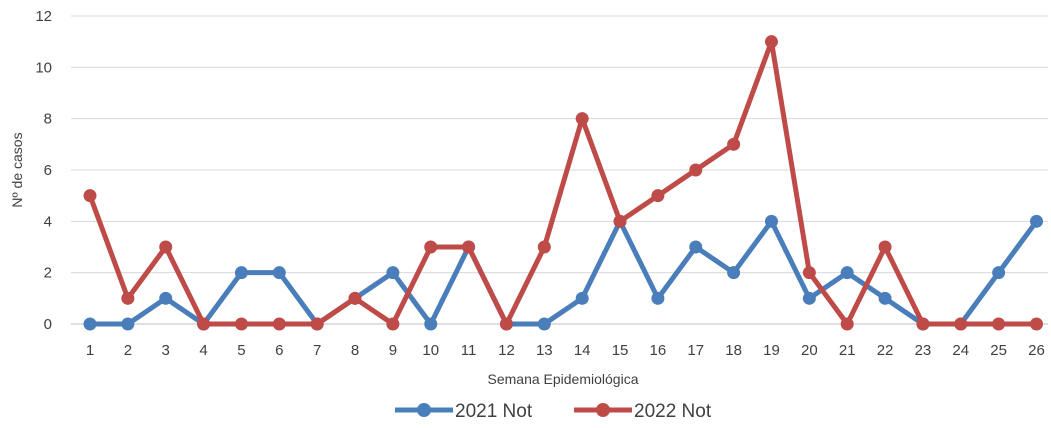 The height and width of the screenshot is (428, 1051). What do you see at coordinates (494, 411) in the screenshot?
I see `legend-label: 2021 Not` at bounding box center [494, 411].